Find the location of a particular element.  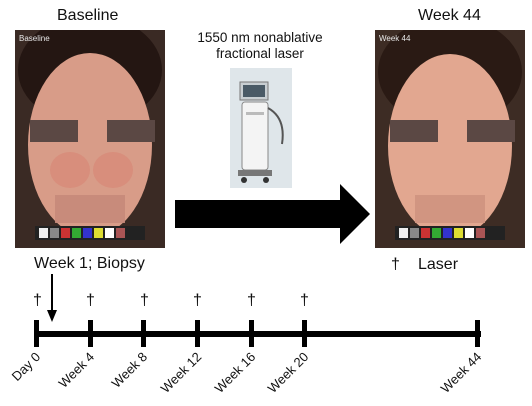

label-week16: Week 16 is located at coordinates (235, 372).